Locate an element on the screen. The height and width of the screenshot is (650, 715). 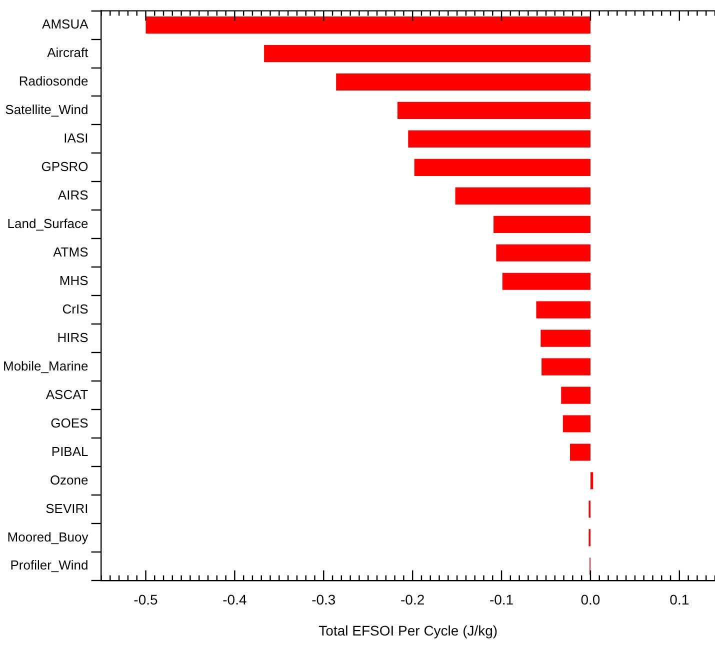
y-tick-label: ATMS is located at coordinates (71, 252).